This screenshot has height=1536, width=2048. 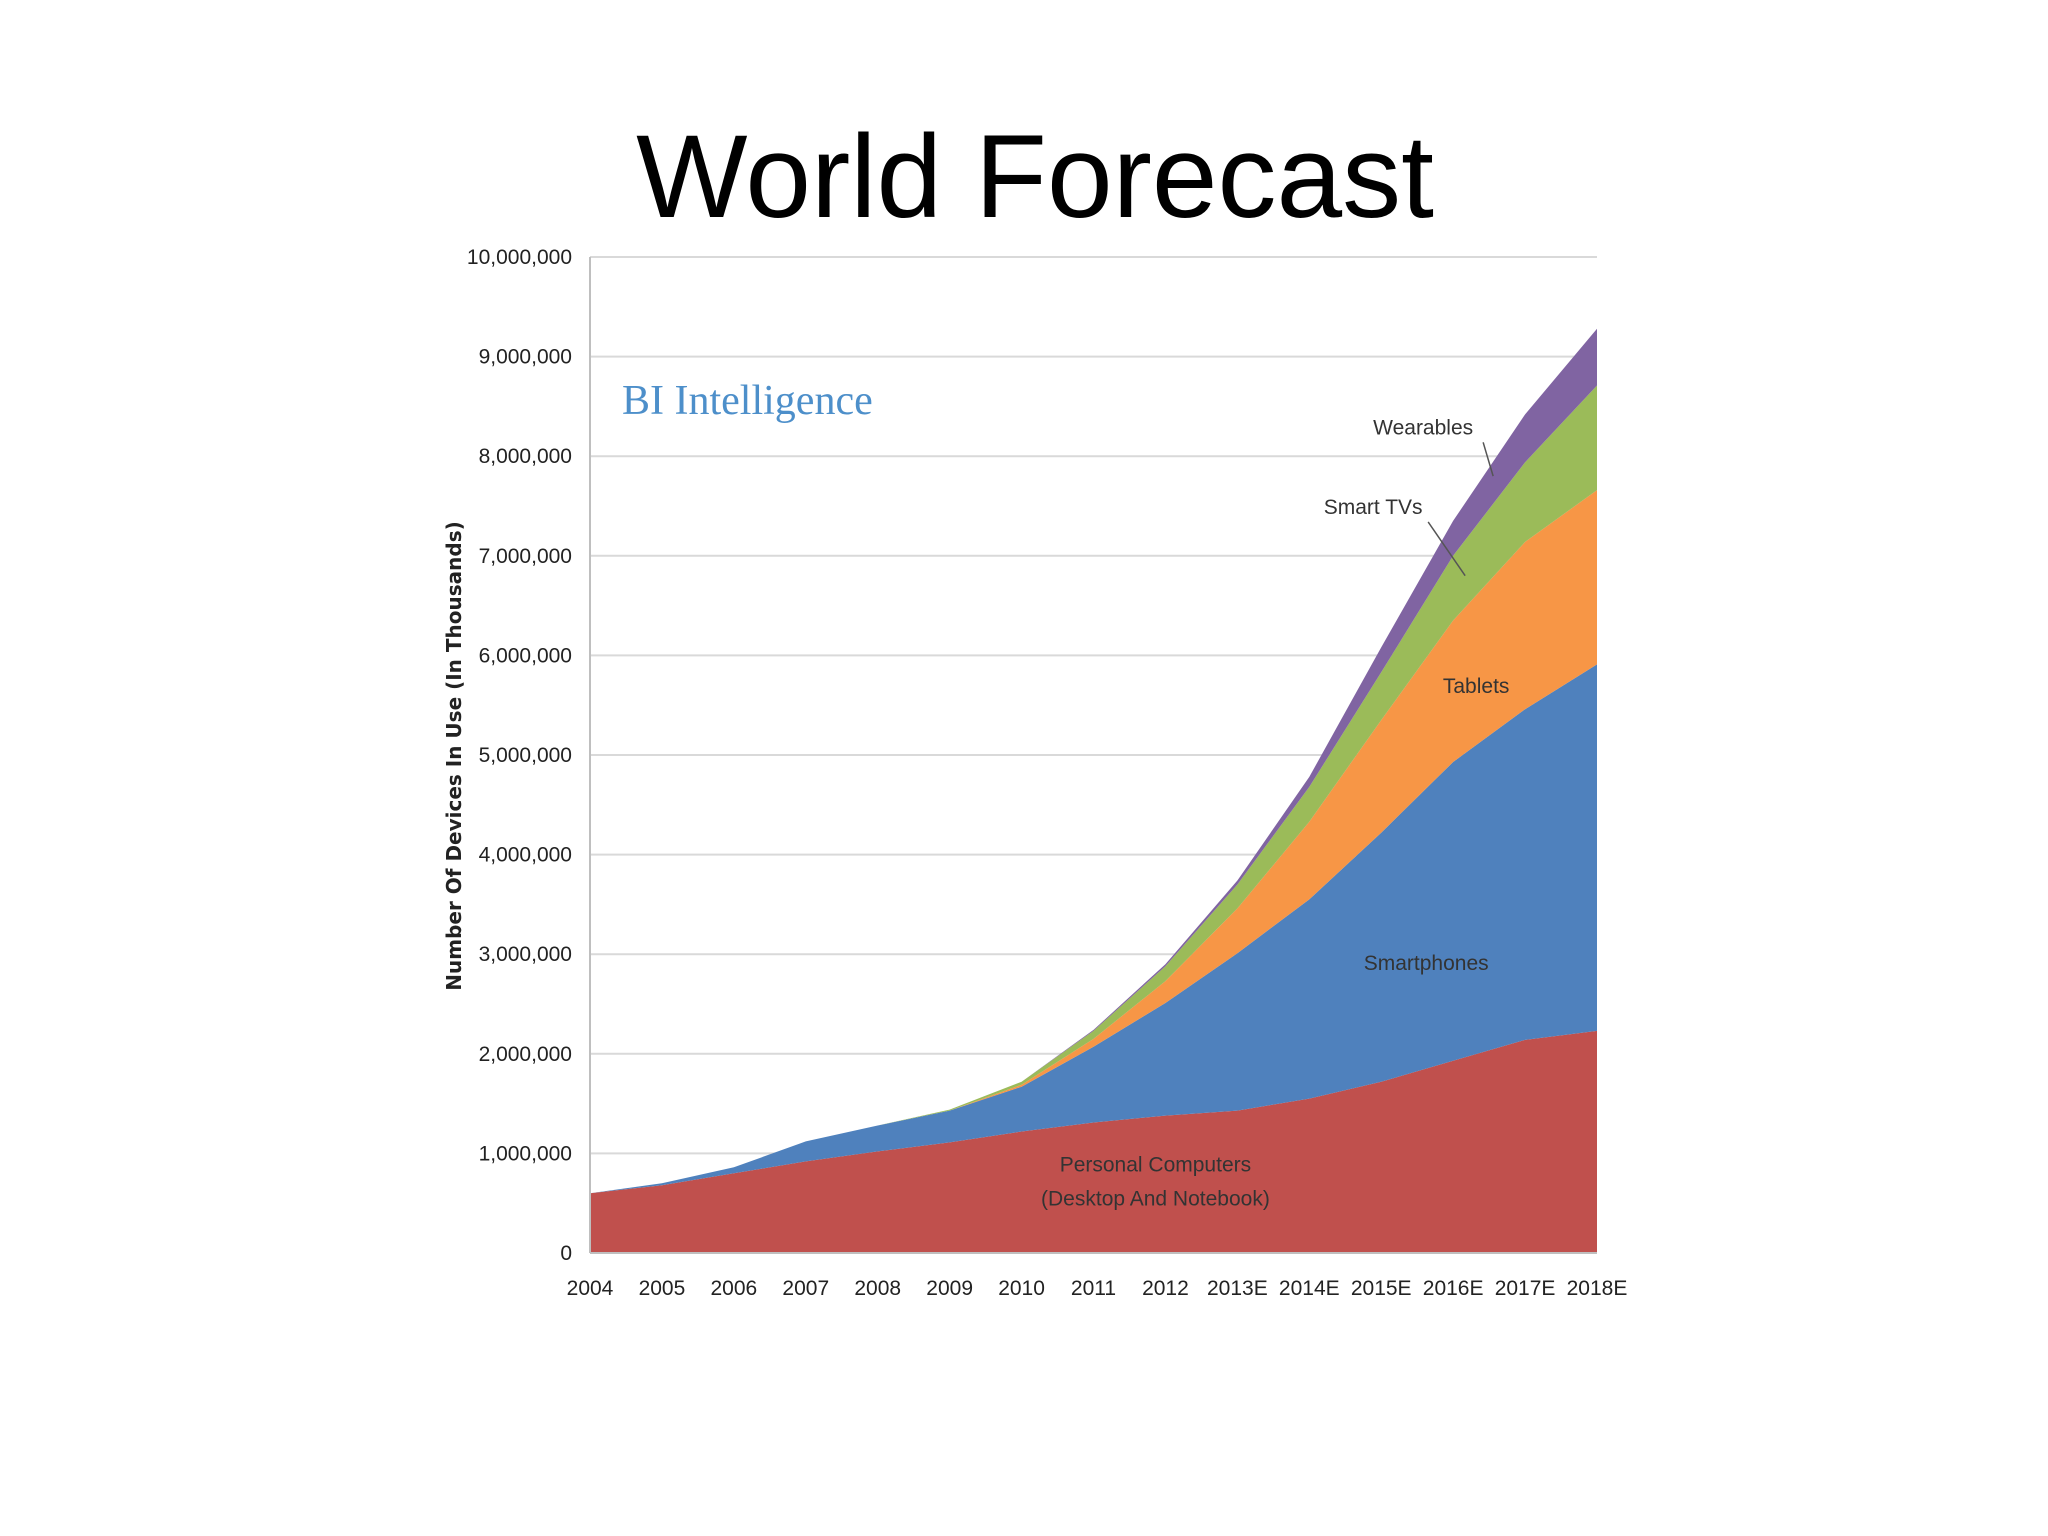 What do you see at coordinates (1423, 427) in the screenshot?
I see `series-label: Wearables` at bounding box center [1423, 427].